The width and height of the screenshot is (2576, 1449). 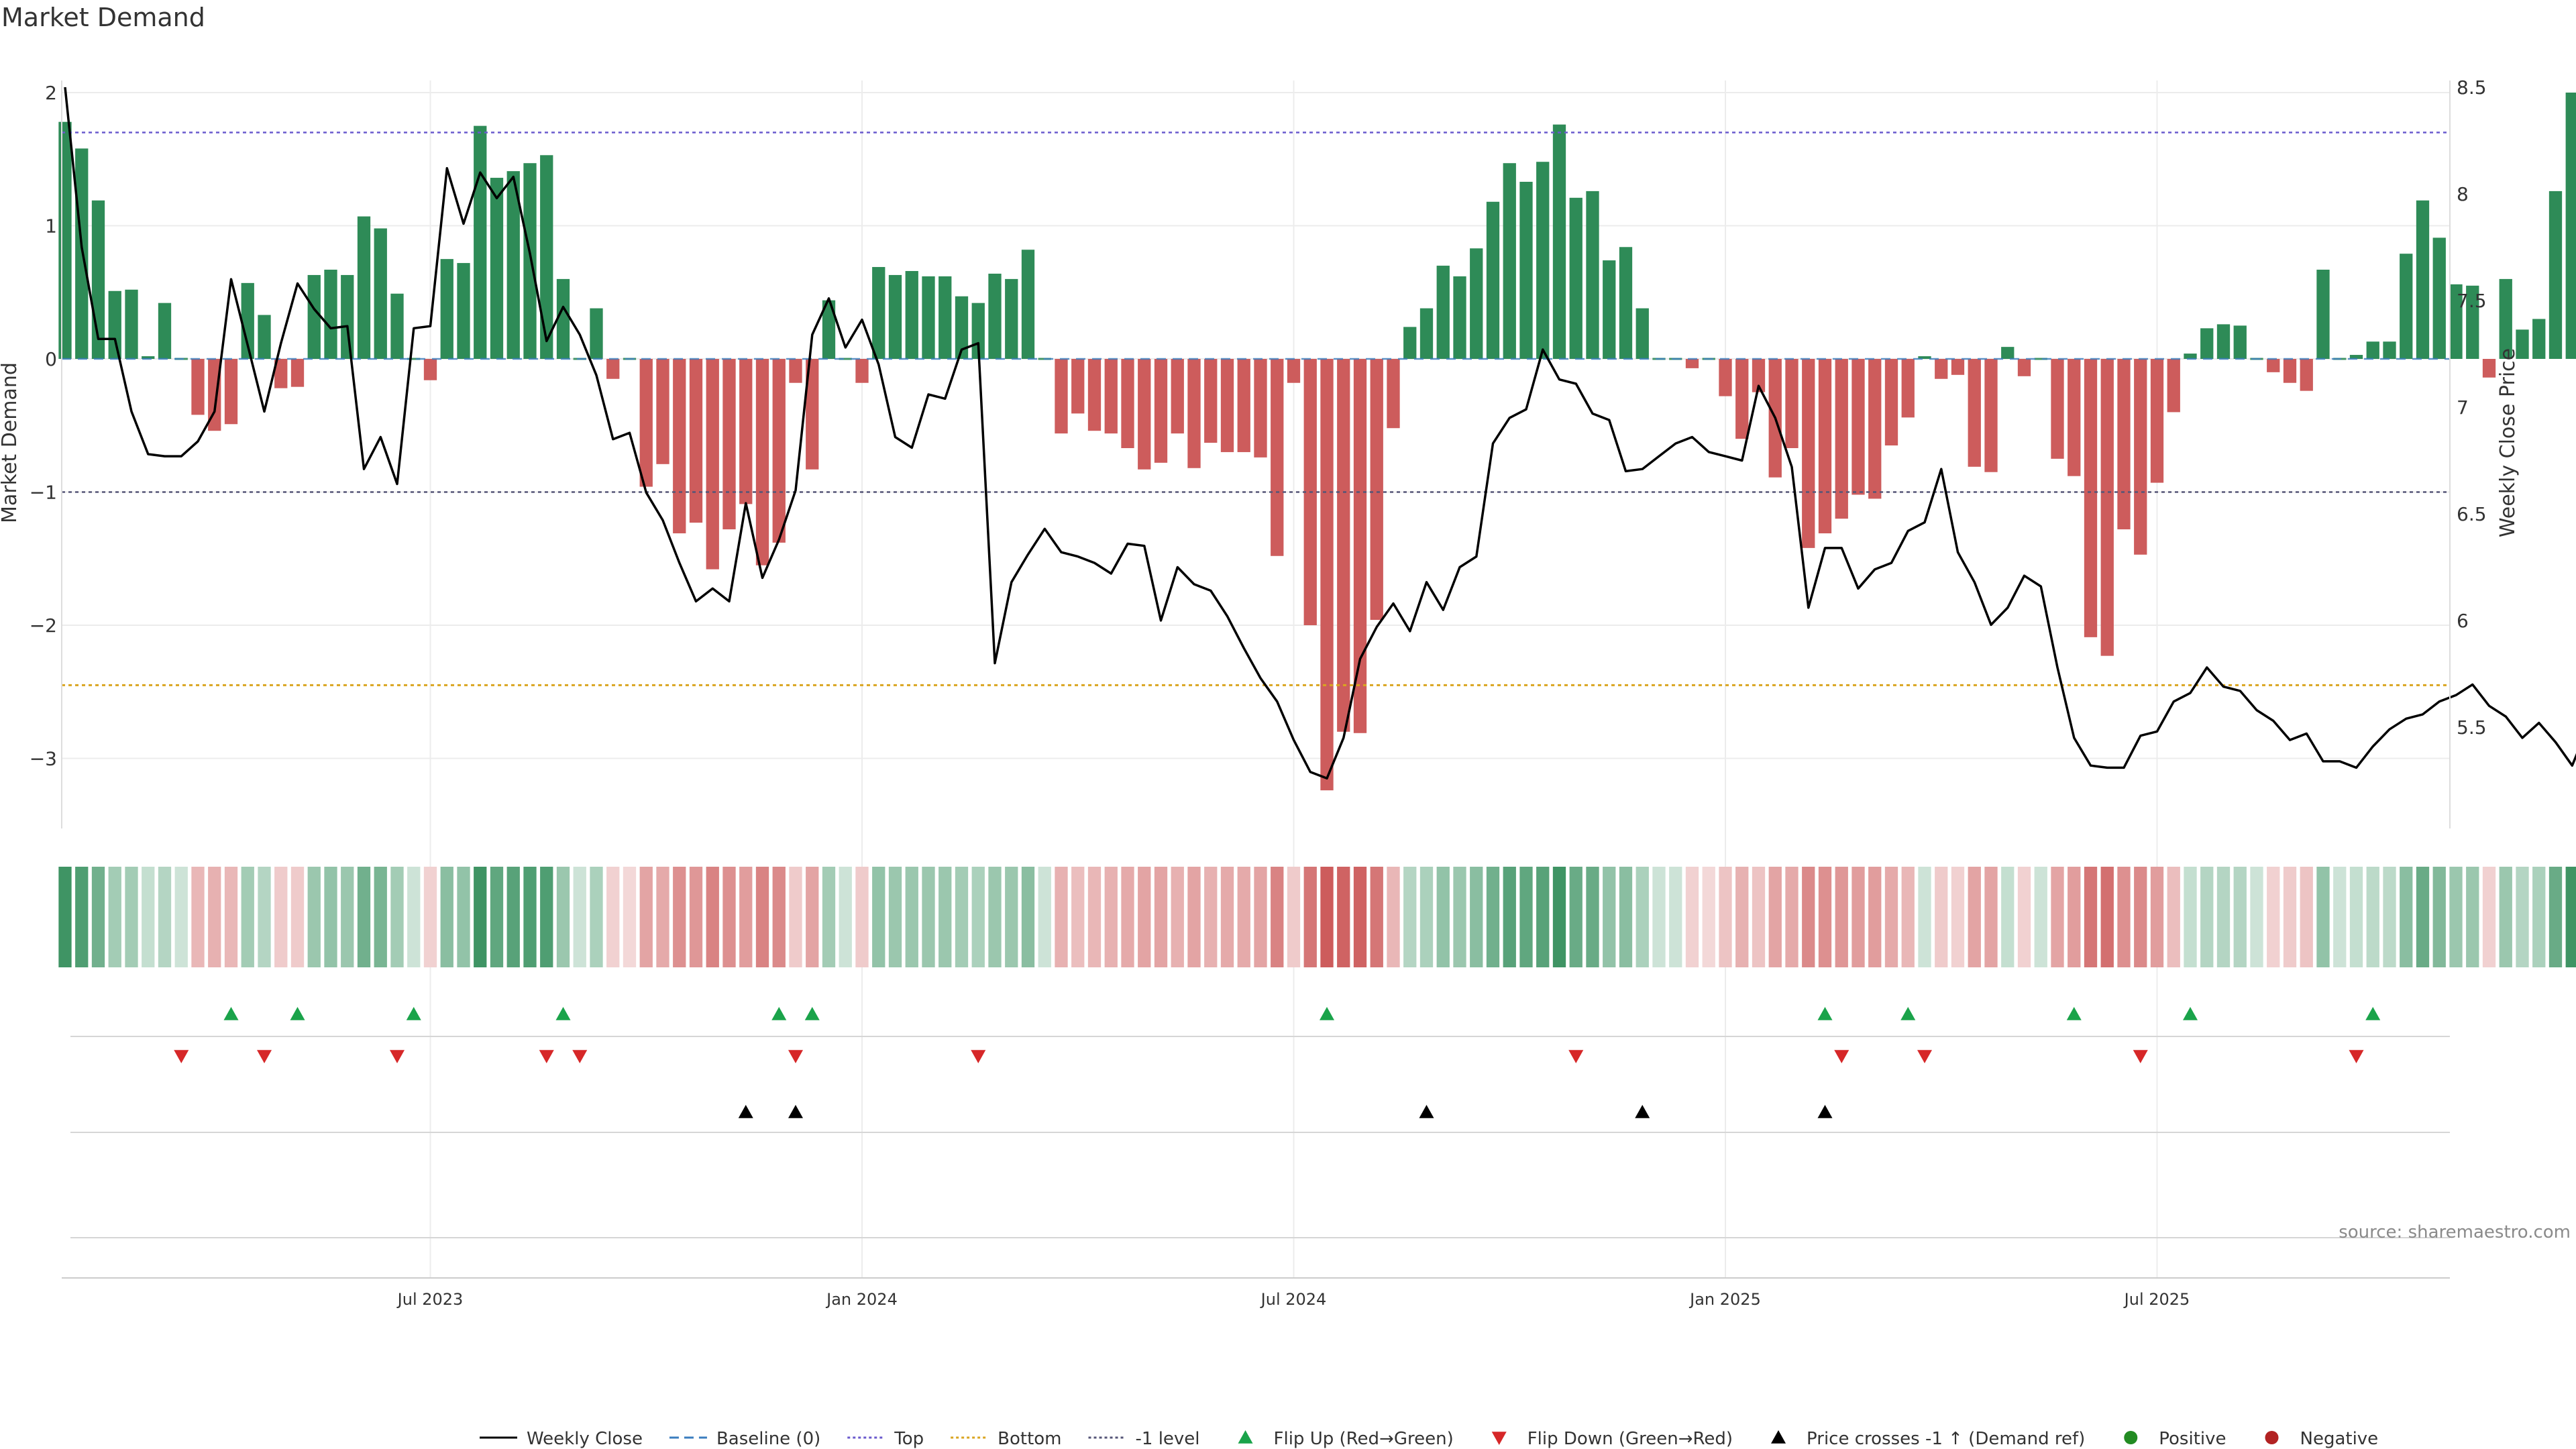 What do you see at coordinates (1317, 917) in the screenshot?
I see `heatmap-strip` at bounding box center [1317, 917].